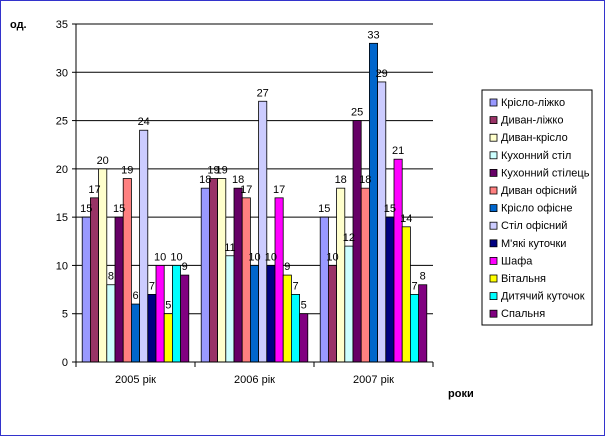 Image resolution: width=605 pixels, height=436 pixels. Describe the element at coordinates (543, 297) in the screenshot. I see `legend-entry: Дитячий куточок` at that location.